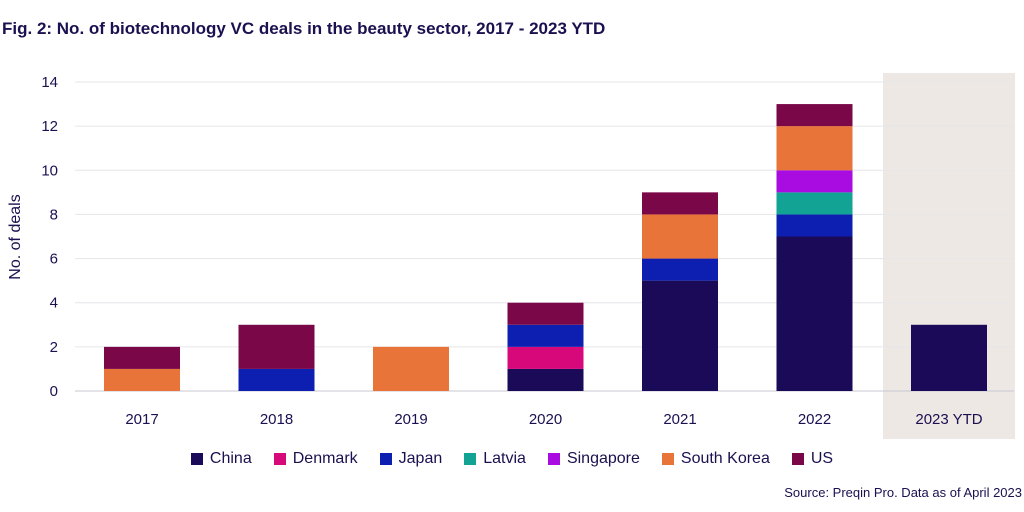 The image size is (1024, 512). What do you see at coordinates (49, 126) in the screenshot?
I see `y-tick-label: 12` at bounding box center [49, 126].